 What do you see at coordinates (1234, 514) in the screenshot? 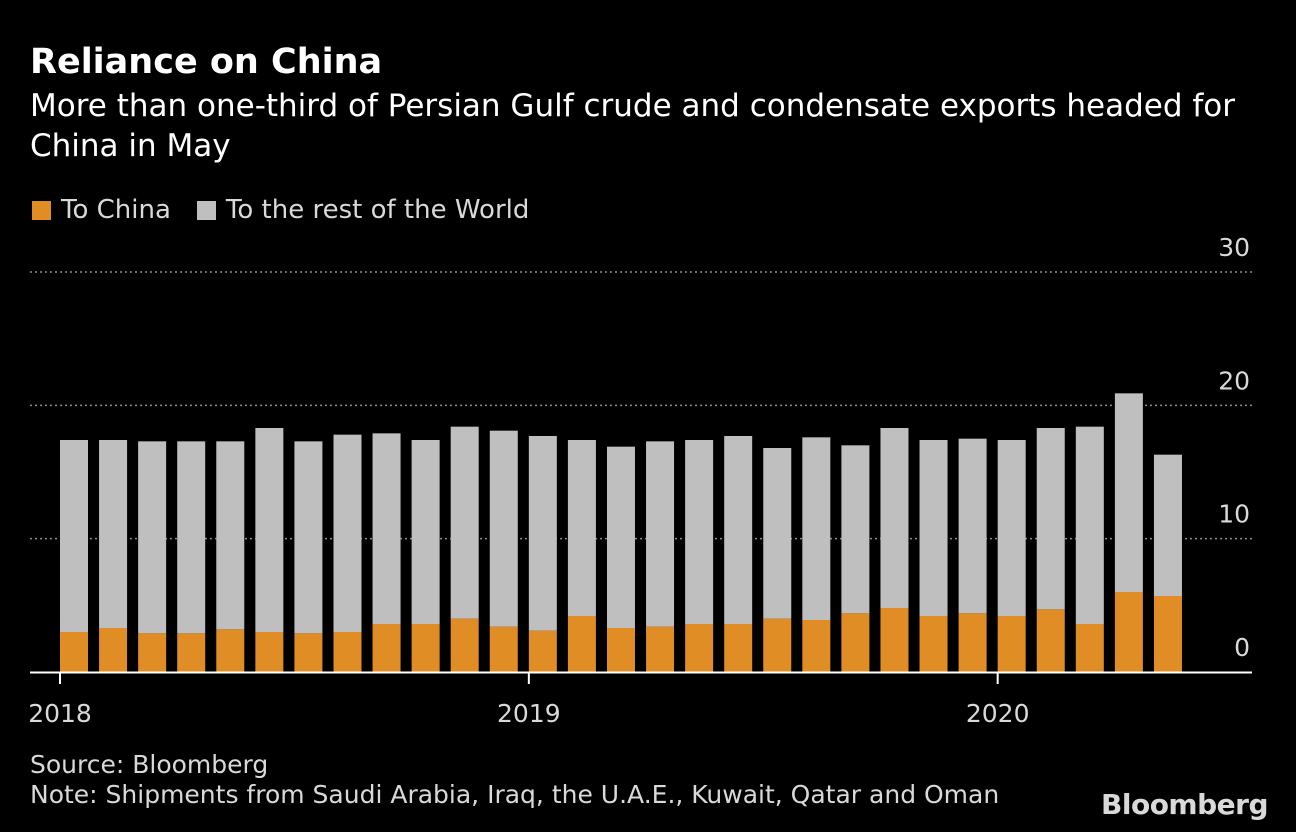
I see `y-tick-label: 10` at bounding box center [1234, 514].